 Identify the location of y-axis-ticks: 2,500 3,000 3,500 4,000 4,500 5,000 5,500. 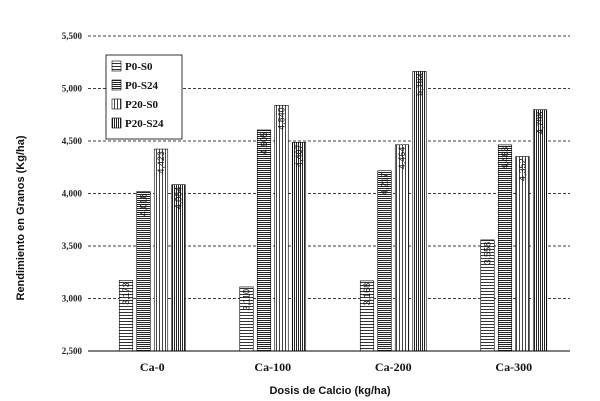
(72, 193).